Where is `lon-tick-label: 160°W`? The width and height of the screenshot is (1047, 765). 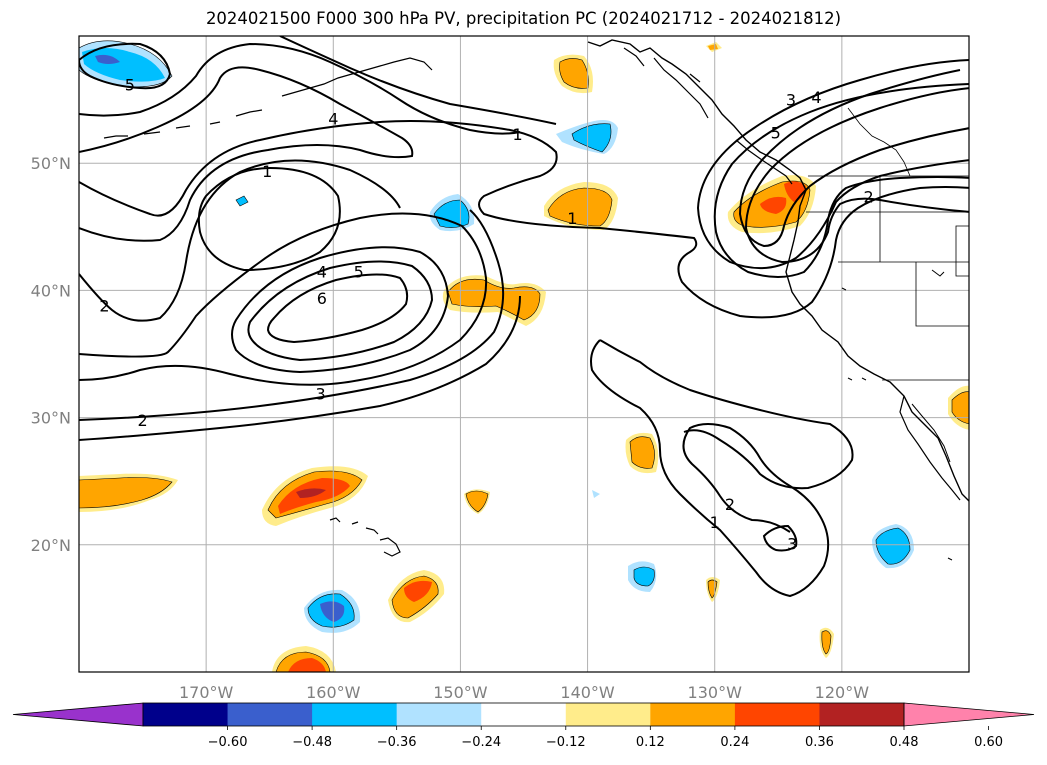 lon-tick-label: 160°W is located at coordinates (333, 692).